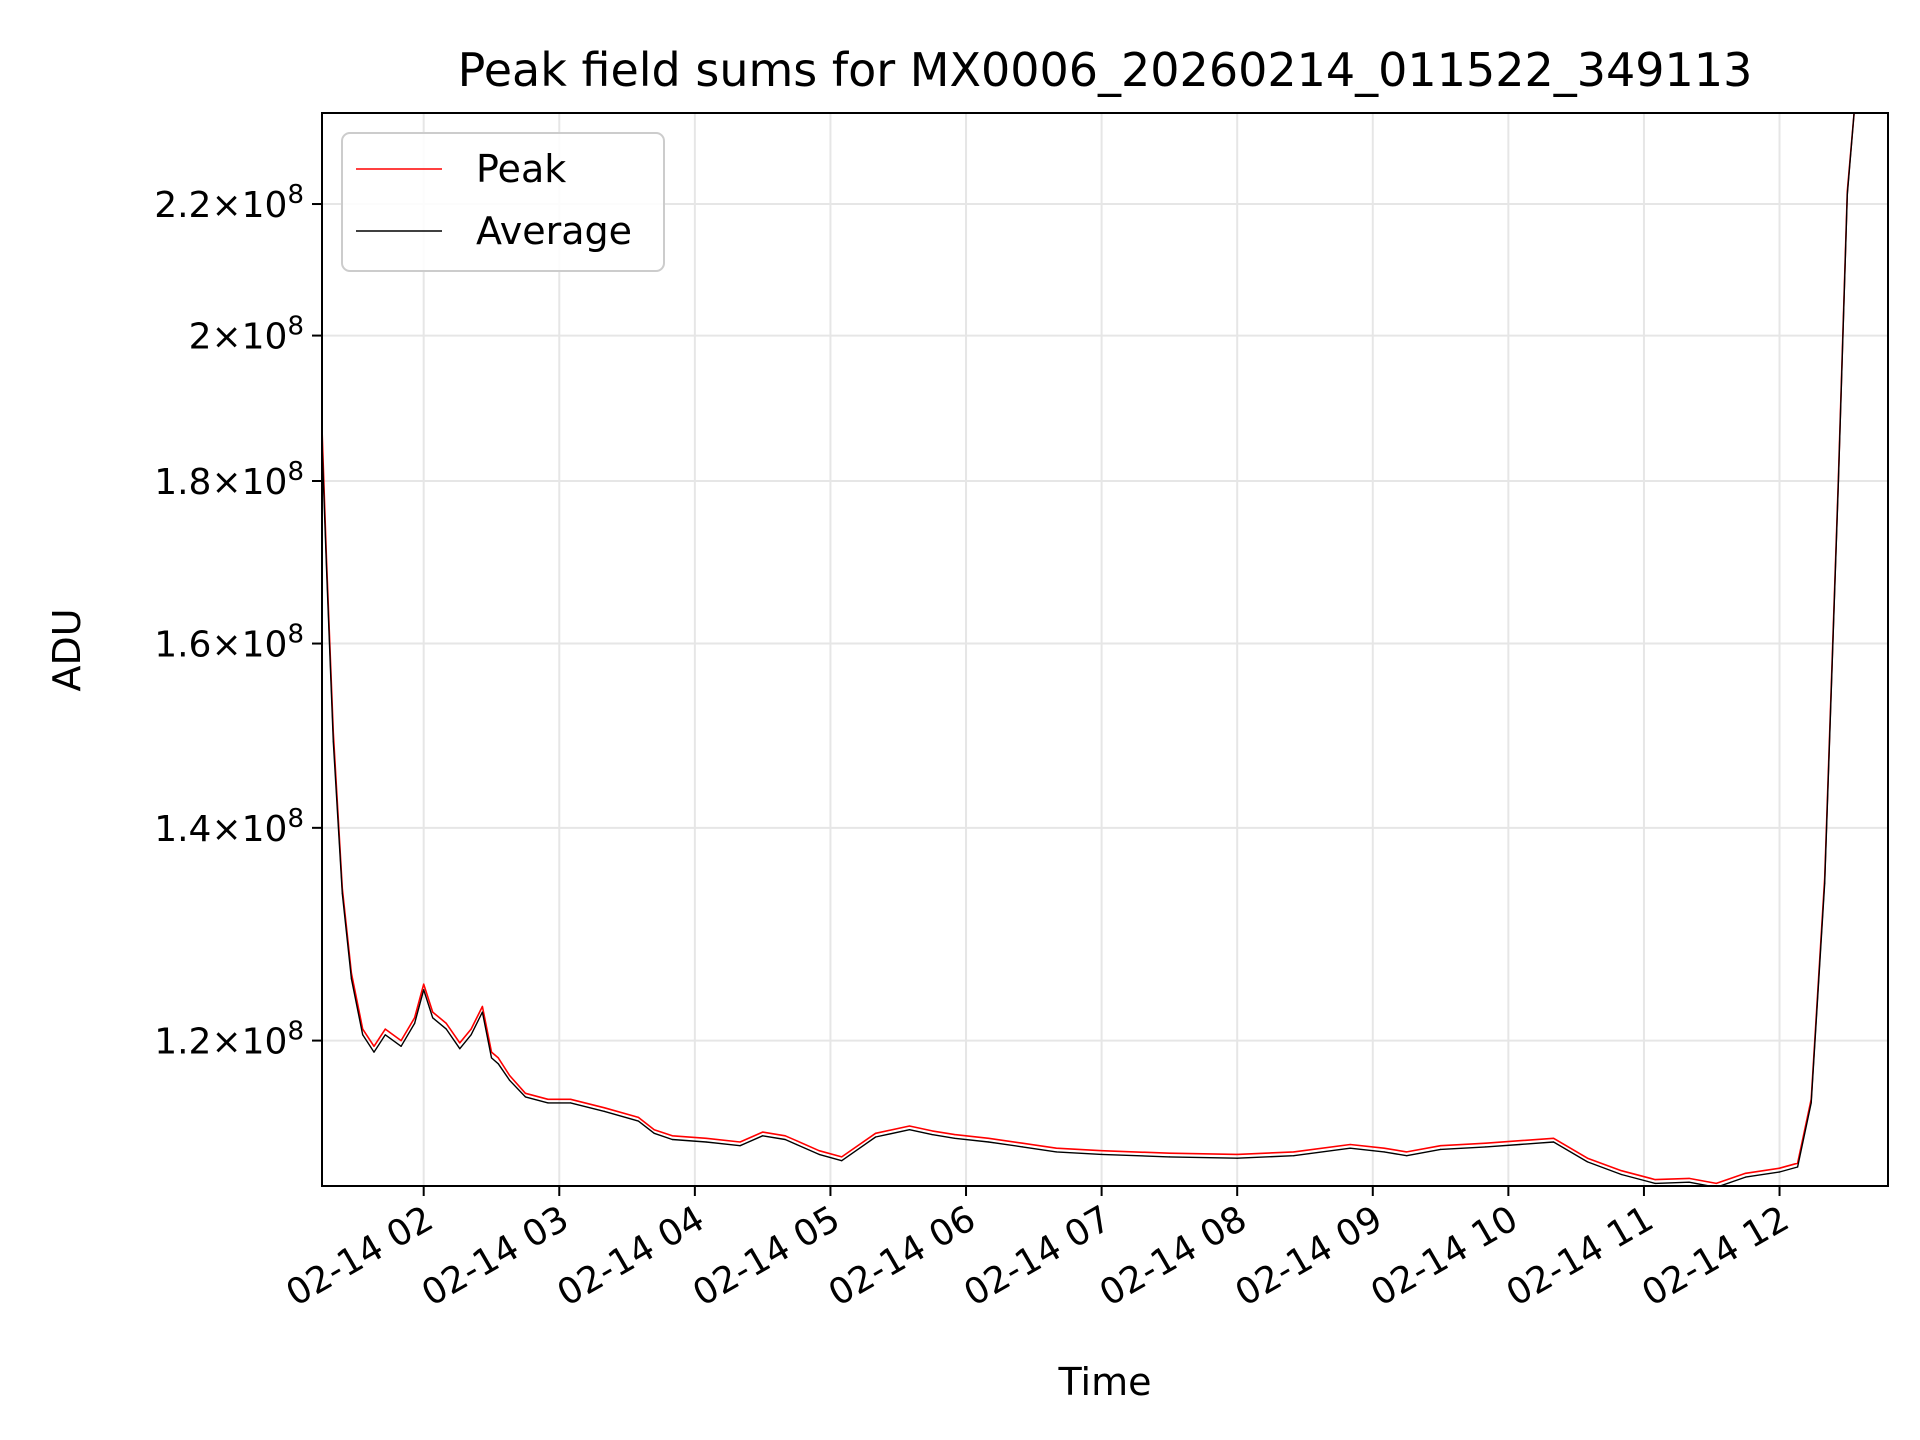 The width and height of the screenshot is (1920, 1440). I want to click on y-tick-label: 1.2×10⁸, so click(229, 1040).